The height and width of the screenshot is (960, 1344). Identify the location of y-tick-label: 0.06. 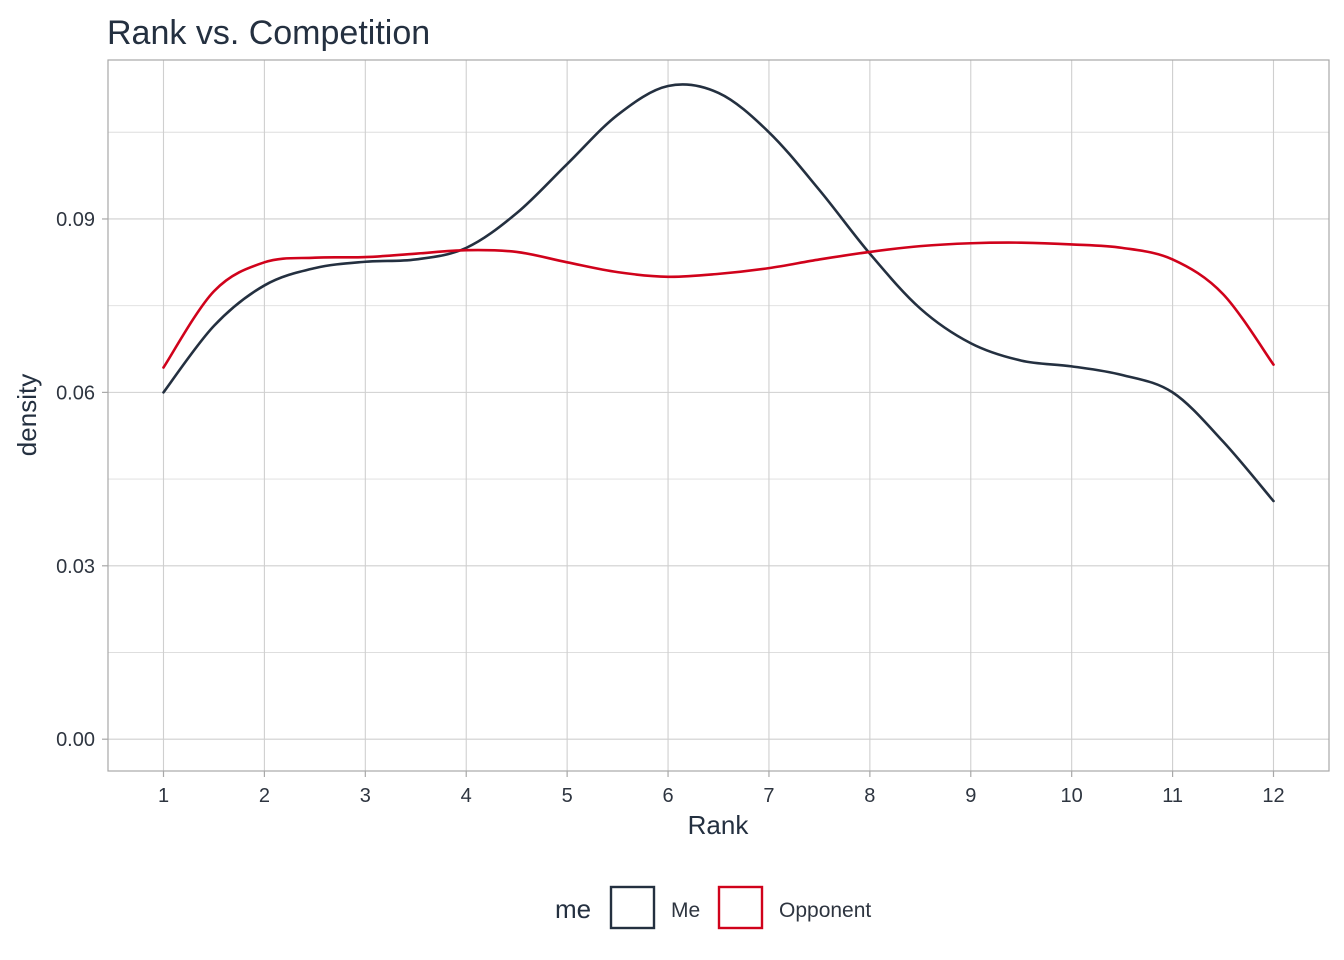
(75, 393).